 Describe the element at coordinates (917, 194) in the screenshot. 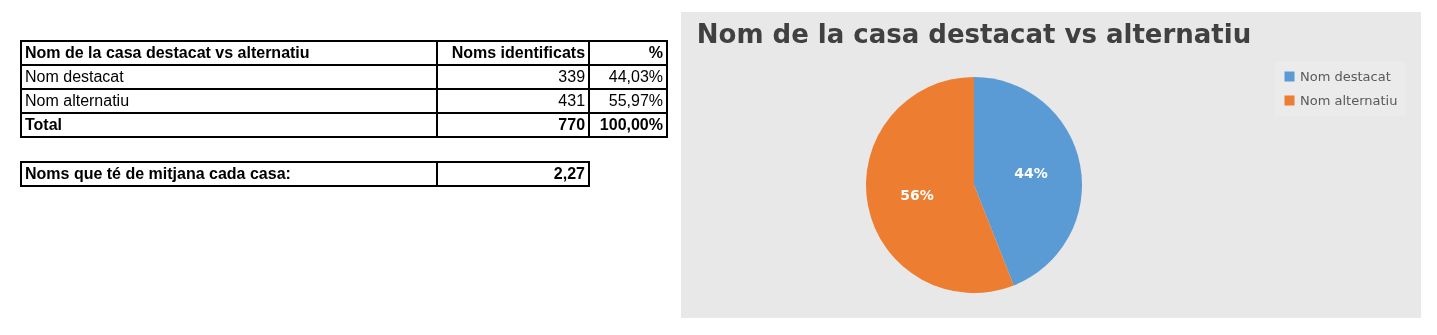

I see `data-label: 56%` at that location.